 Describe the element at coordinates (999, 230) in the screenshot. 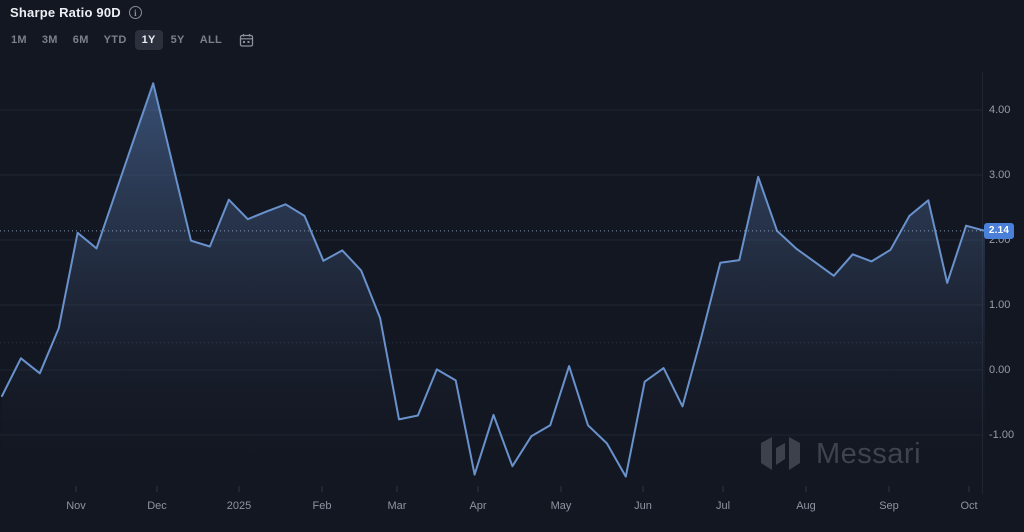

I see `current-value-badge: 2.14` at that location.